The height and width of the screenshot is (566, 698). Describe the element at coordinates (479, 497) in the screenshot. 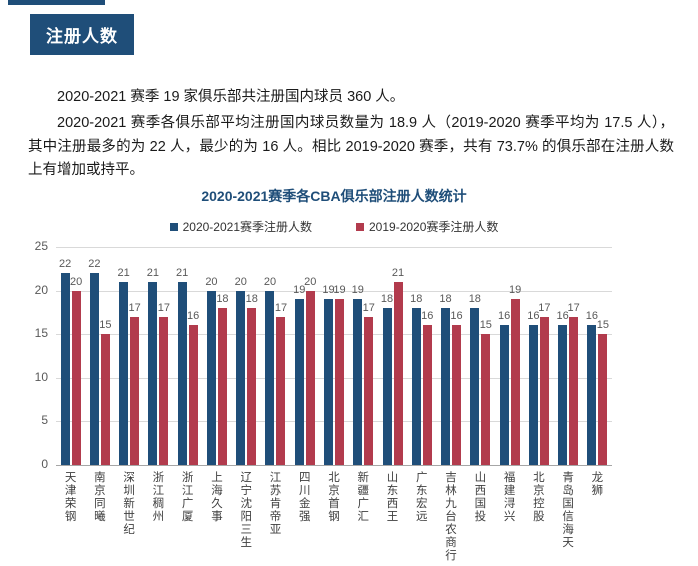

I see `category-label: 山西国投` at that location.